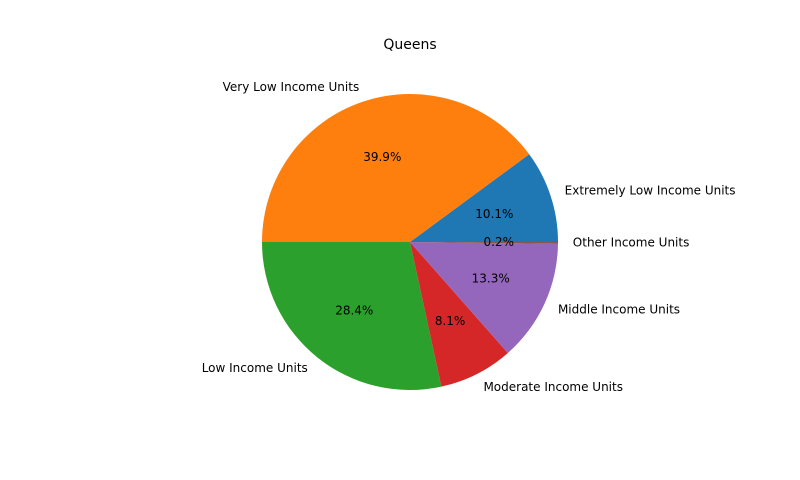  Describe the element at coordinates (354, 311) in the screenshot. I see `slice-percent-2: 28.4%` at that location.